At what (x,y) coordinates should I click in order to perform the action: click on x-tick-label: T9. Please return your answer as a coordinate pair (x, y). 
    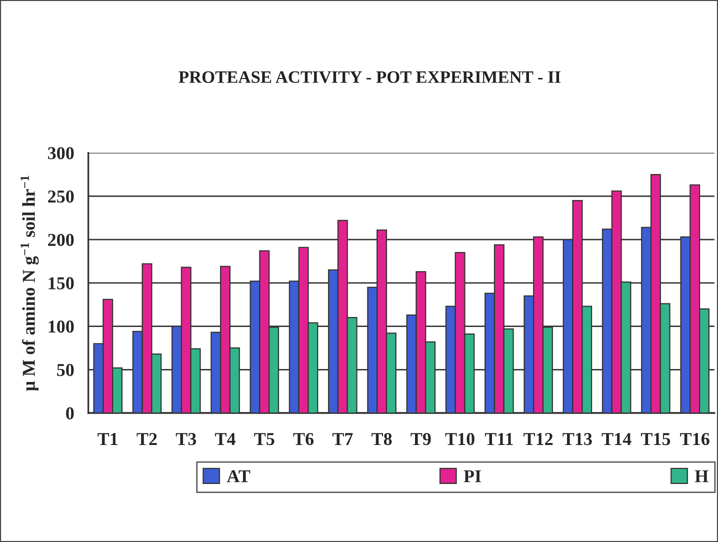
    Looking at the image, I should click on (420, 439).